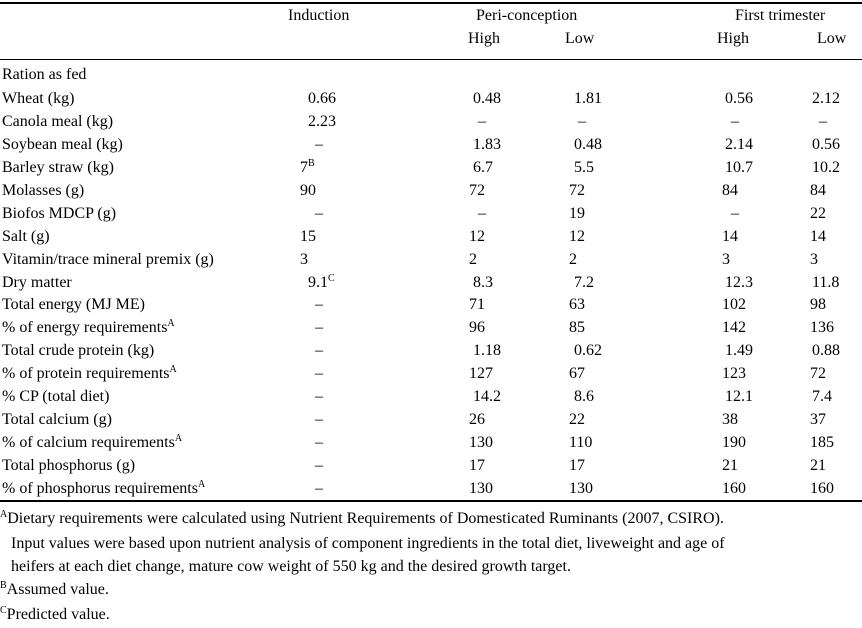 This screenshot has width=862, height=628. I want to click on row-label: % of protein requirementsA, so click(89, 375).